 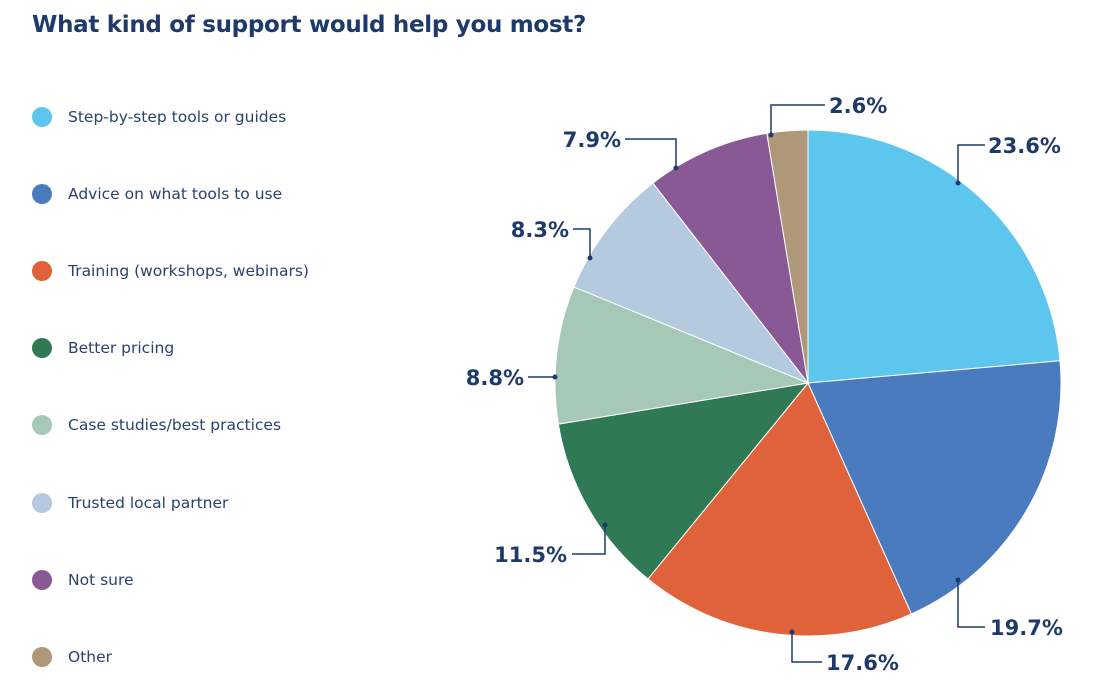 What do you see at coordinates (495, 378) in the screenshot?
I see `data-label: 8.8%` at bounding box center [495, 378].